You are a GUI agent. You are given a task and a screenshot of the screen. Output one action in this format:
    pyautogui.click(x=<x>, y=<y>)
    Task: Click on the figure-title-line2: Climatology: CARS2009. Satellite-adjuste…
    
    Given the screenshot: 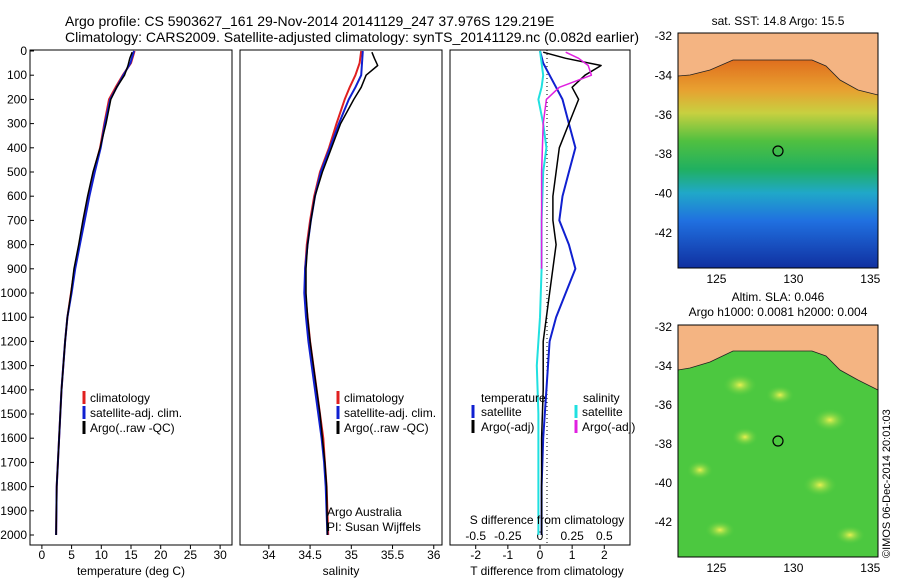 What is the action you would take?
    pyautogui.click(x=352, y=37)
    